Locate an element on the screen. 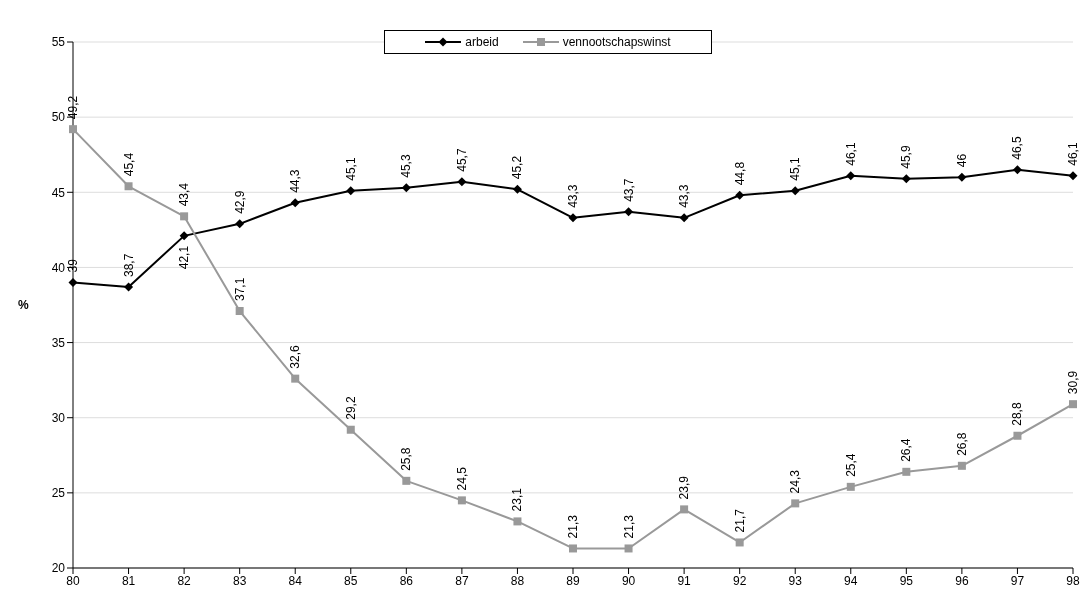 The width and height of the screenshot is (1088, 606). legend-label: vennootschapswinst is located at coordinates (616, 42).